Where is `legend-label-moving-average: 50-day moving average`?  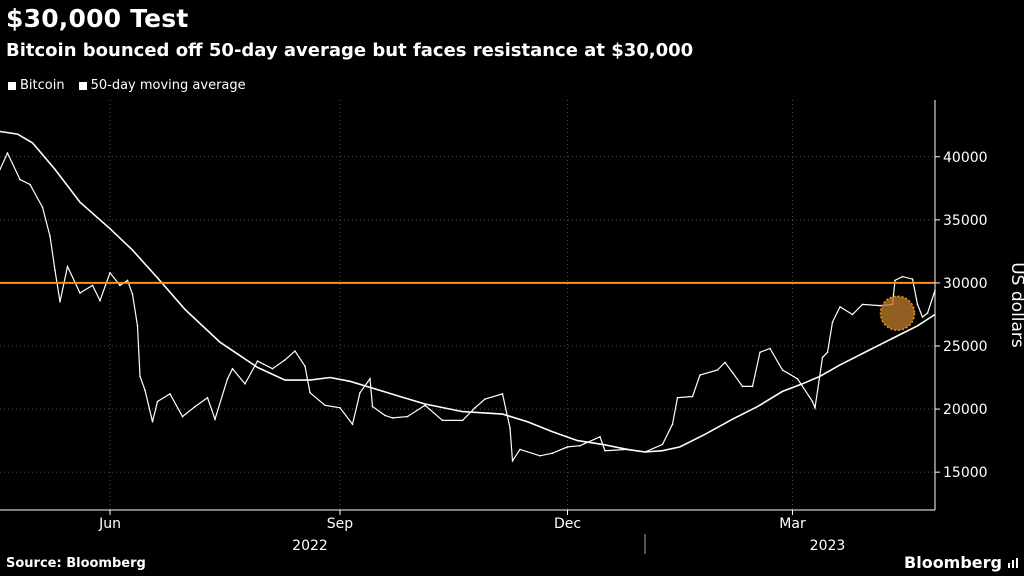
legend-label-moving-average: 50-day moving average is located at coordinates (168, 85).